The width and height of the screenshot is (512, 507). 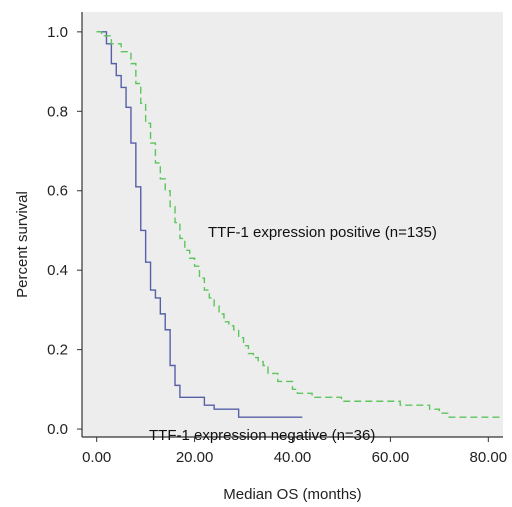 I want to click on x-tick-label: 80.00, so click(x=489, y=457).